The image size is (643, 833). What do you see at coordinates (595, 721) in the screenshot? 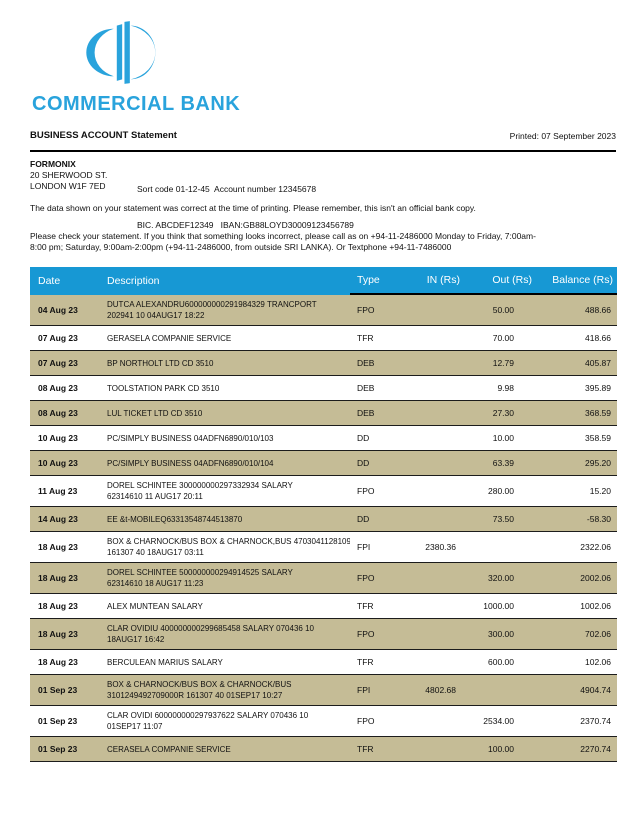
I see `cell-balance: 2370.74` at bounding box center [595, 721].